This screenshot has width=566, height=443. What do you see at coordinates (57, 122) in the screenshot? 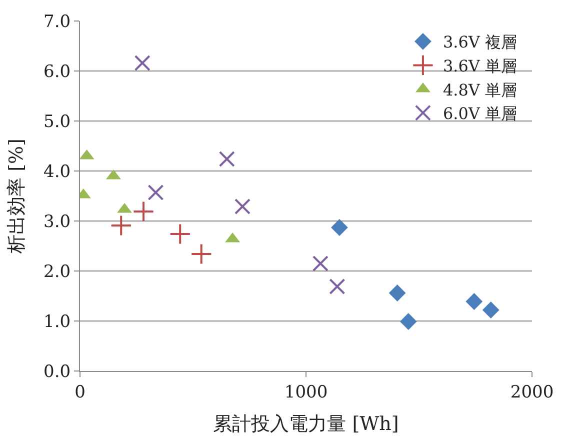
I see `y-tick-label: 5.0` at bounding box center [57, 122].